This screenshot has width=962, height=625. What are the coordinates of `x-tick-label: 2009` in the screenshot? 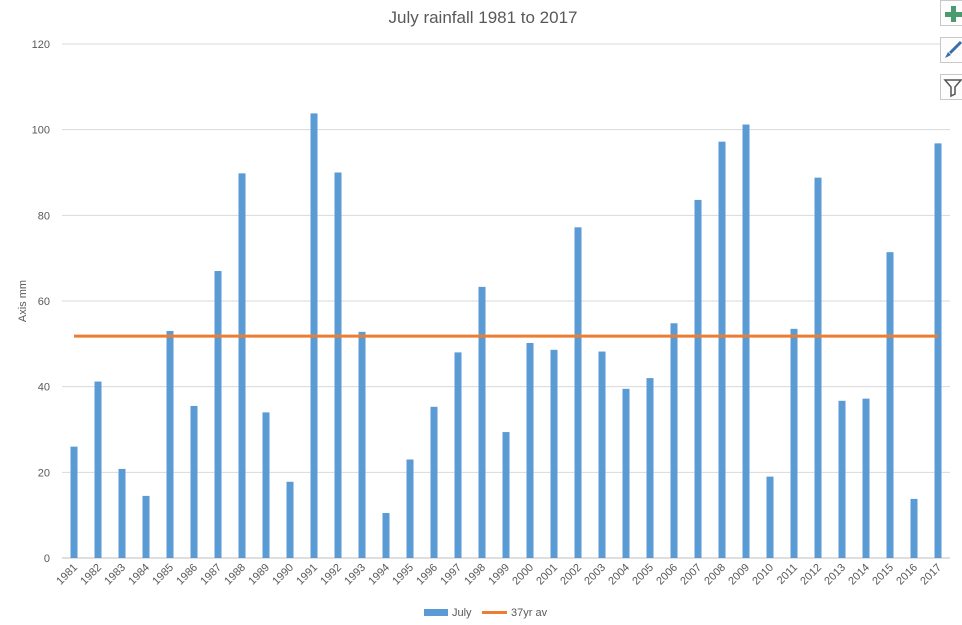 It's located at (739, 575).